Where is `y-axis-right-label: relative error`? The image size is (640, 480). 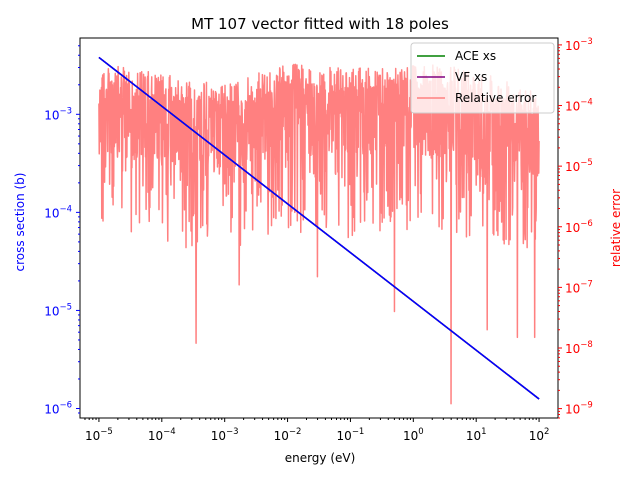
y-axis-right-label: relative error is located at coordinates (616, 228).